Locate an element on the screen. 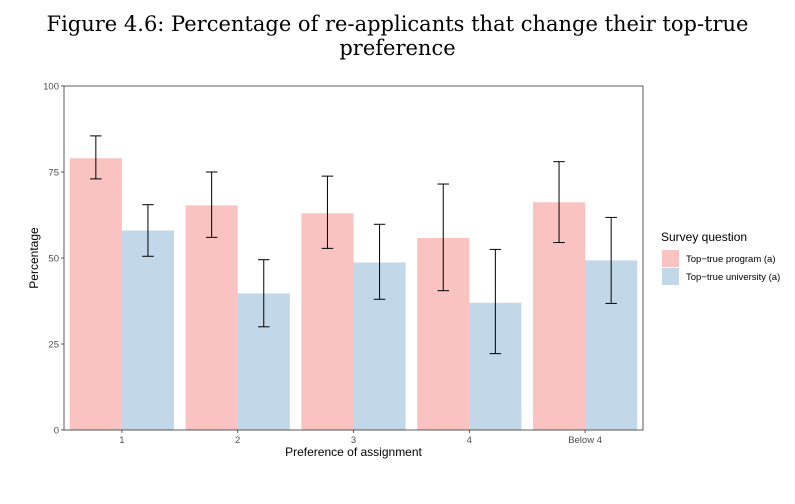 The image size is (795, 504). y-tick-label-3: 75 is located at coordinates (53, 173).